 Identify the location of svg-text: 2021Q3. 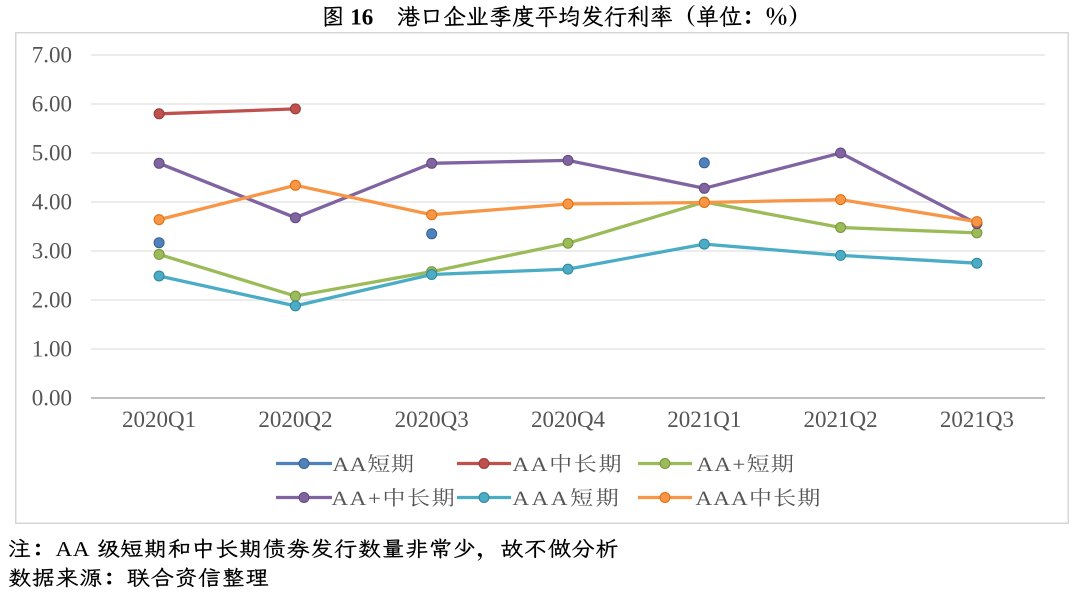
(977, 419).